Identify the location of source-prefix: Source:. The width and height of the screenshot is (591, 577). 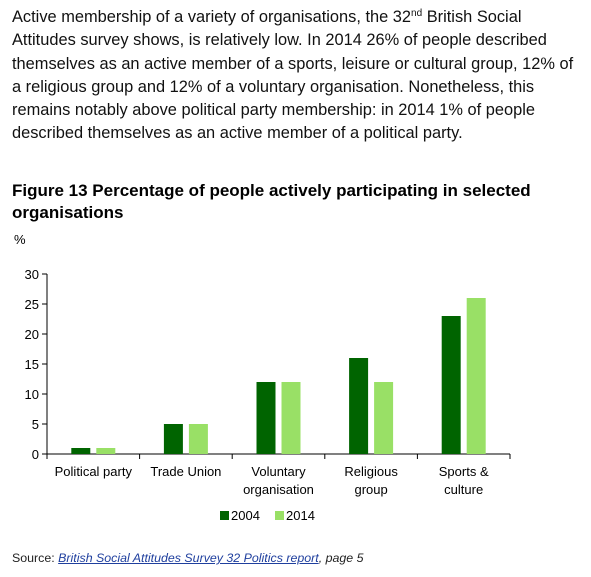
(35, 558).